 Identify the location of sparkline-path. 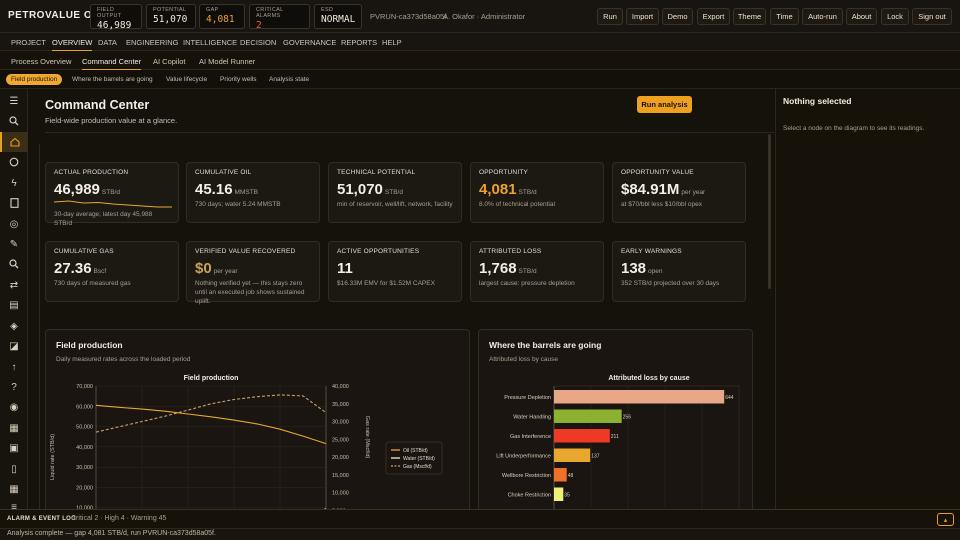
(113, 204).